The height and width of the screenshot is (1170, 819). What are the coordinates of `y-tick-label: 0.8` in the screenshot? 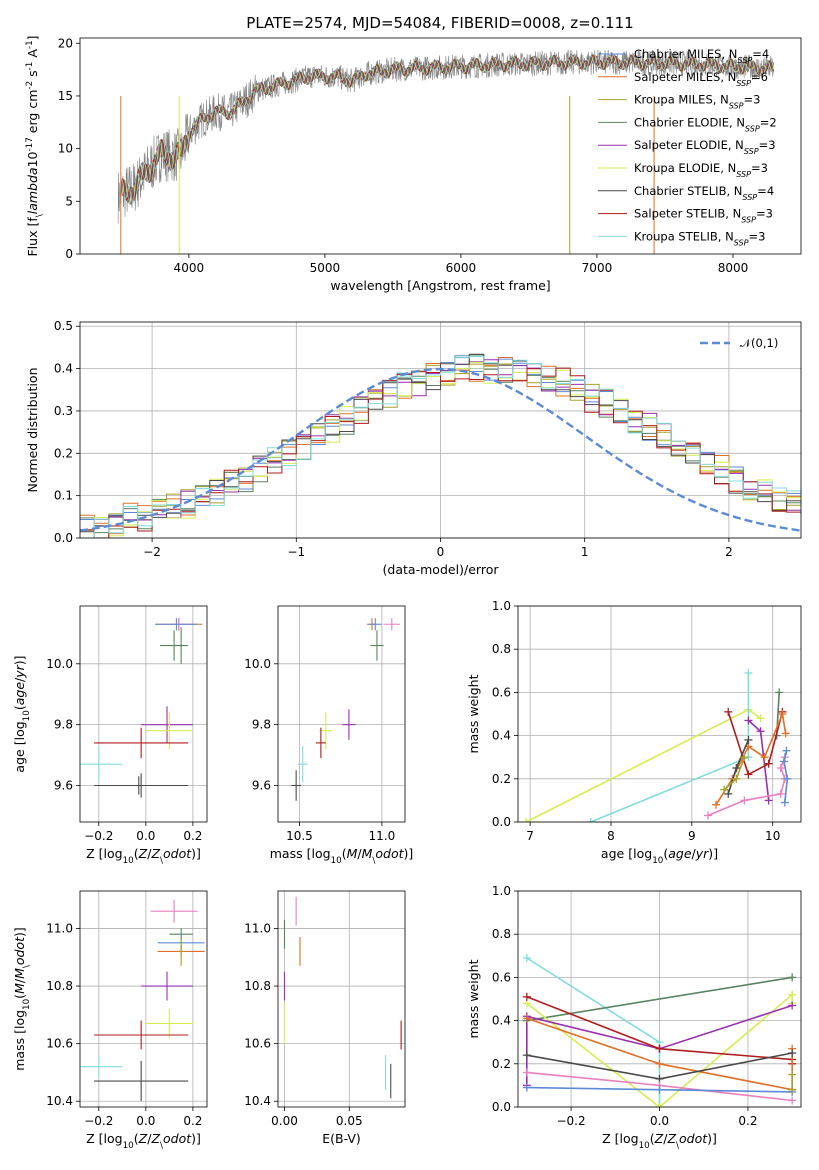 It's located at (501, 934).